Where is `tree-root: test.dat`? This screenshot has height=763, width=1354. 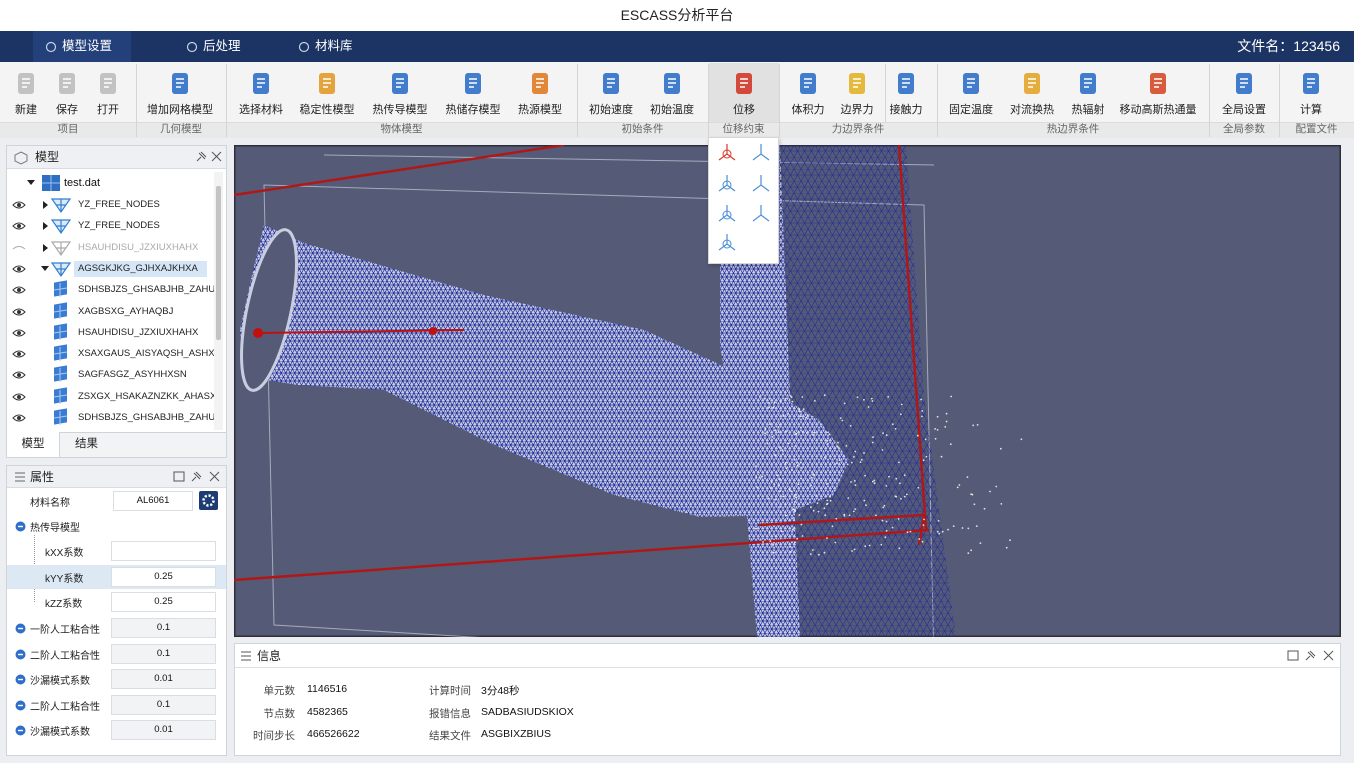 tree-root: test.dat is located at coordinates (82, 183).